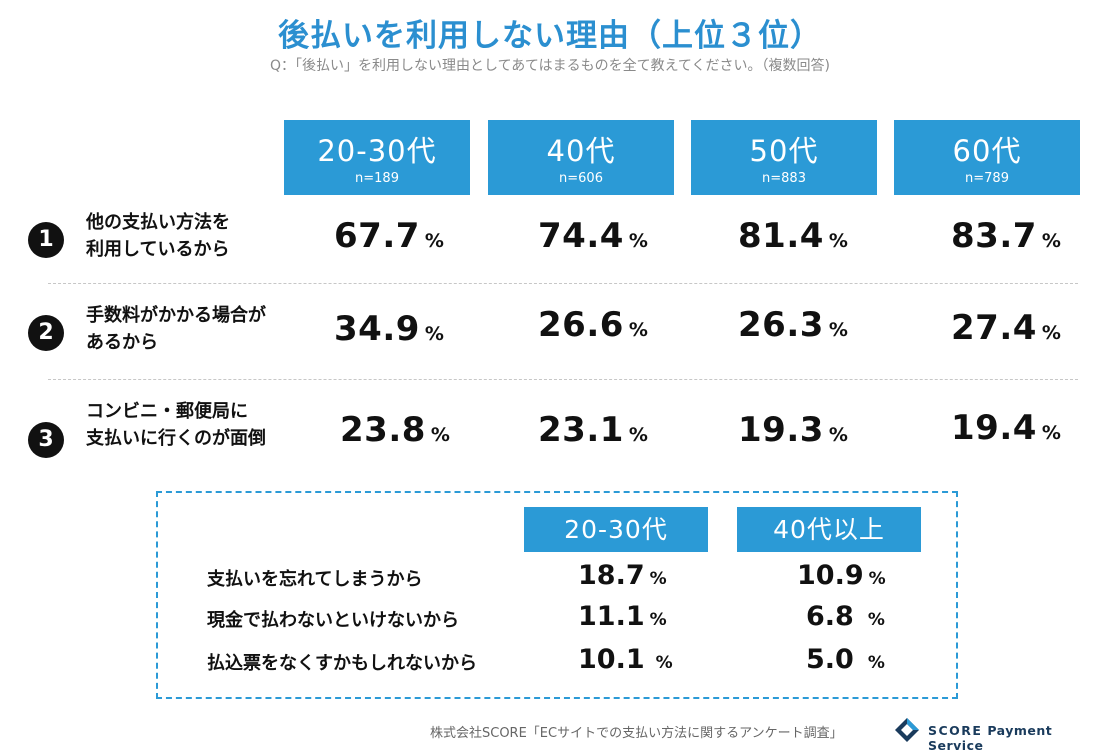  Describe the element at coordinates (333, 620) in the screenshot. I see `sub-row-label: 現金で払わないといけないから` at that location.